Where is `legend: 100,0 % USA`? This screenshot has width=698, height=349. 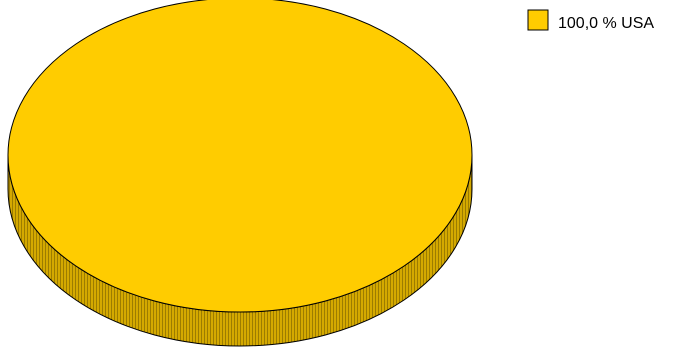 legend: 100,0 % USA is located at coordinates (590, 20).